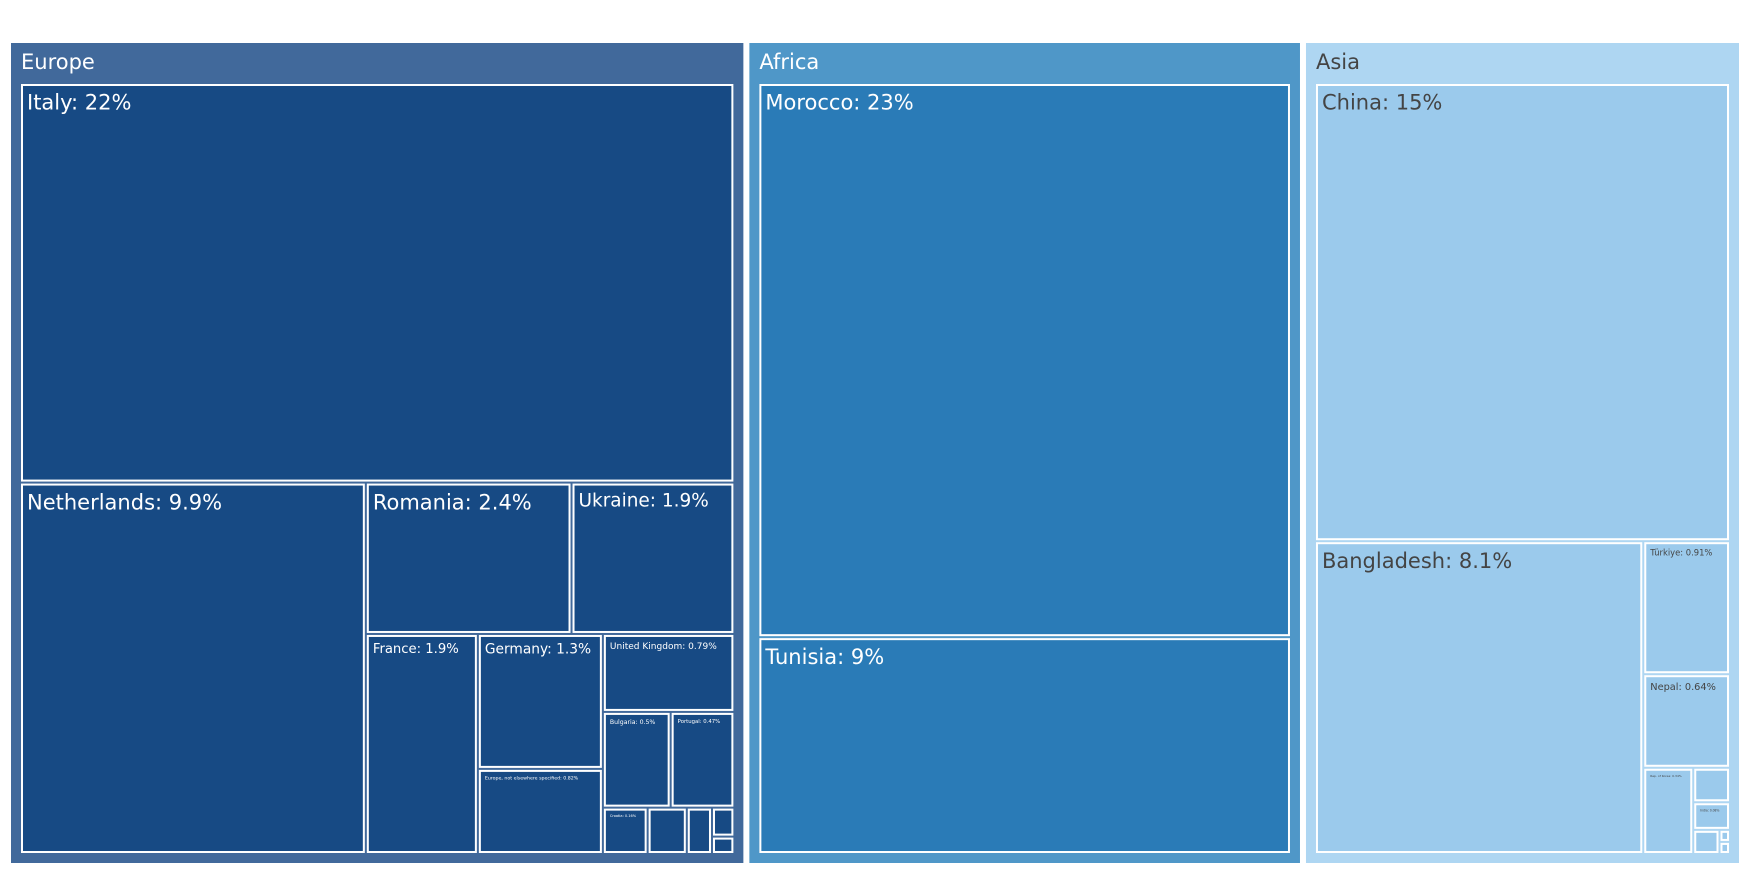 This screenshot has width=1750, height=875. Describe the element at coordinates (1680, 553) in the screenshot. I see `tile-label: Türkiye: 0.91%` at that location.